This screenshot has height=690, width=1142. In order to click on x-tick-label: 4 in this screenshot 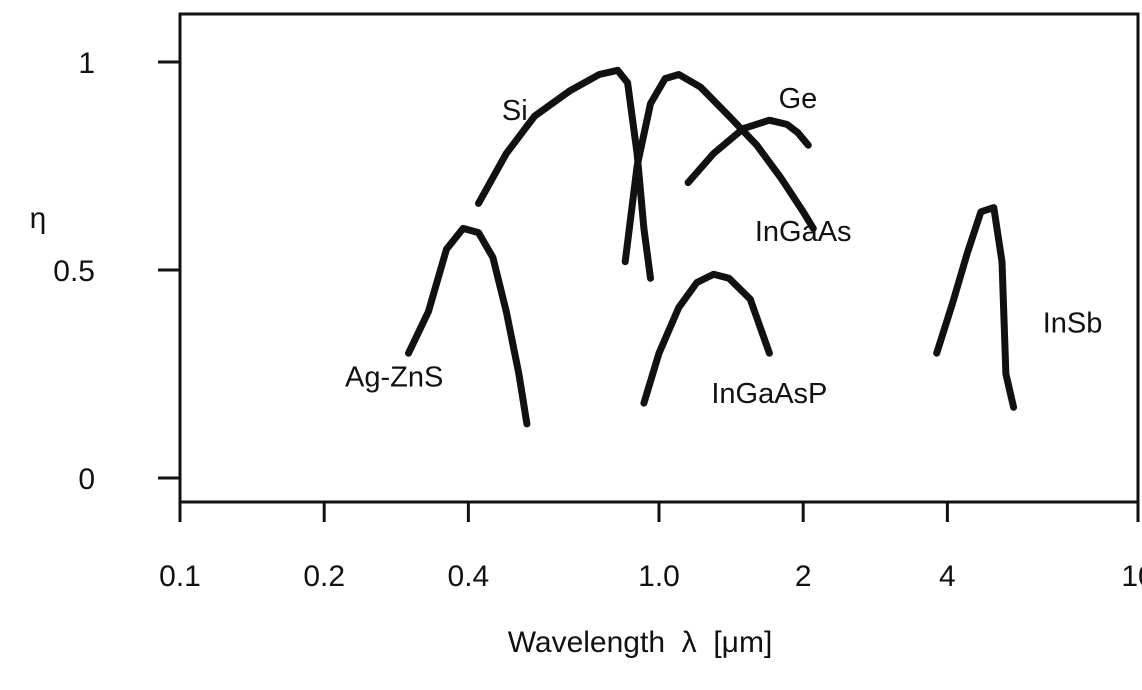, I will do `click(947, 576)`.